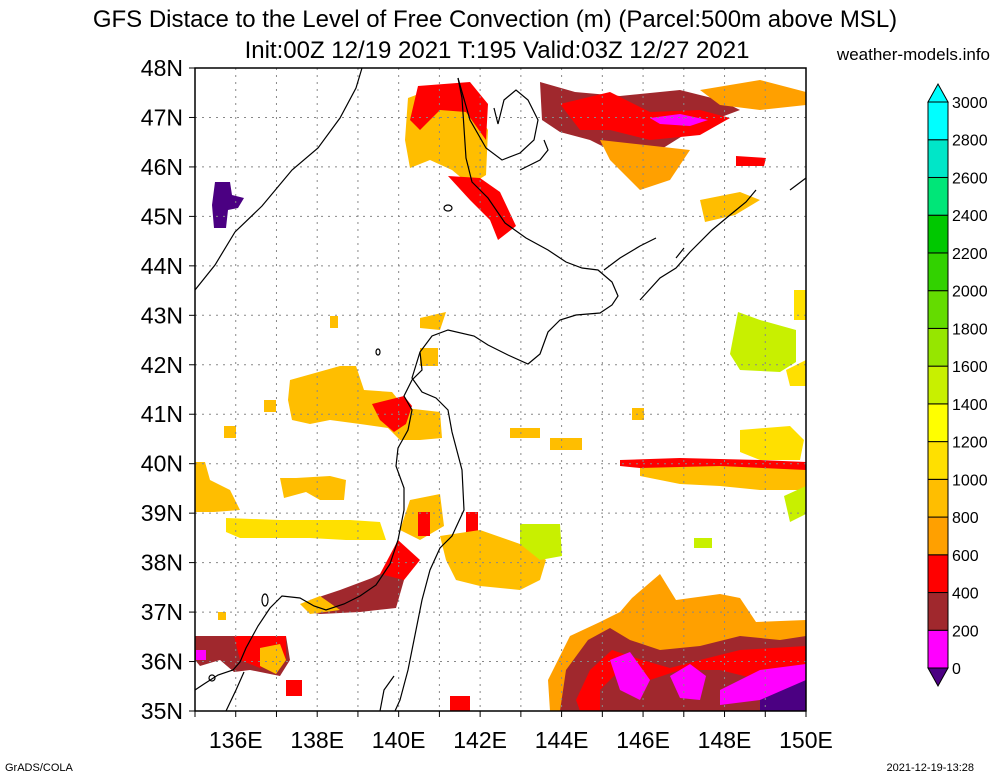 This screenshot has width=1000, height=779. What do you see at coordinates (970, 405) in the screenshot?
I see `colorbar-label: 1400` at bounding box center [970, 405].